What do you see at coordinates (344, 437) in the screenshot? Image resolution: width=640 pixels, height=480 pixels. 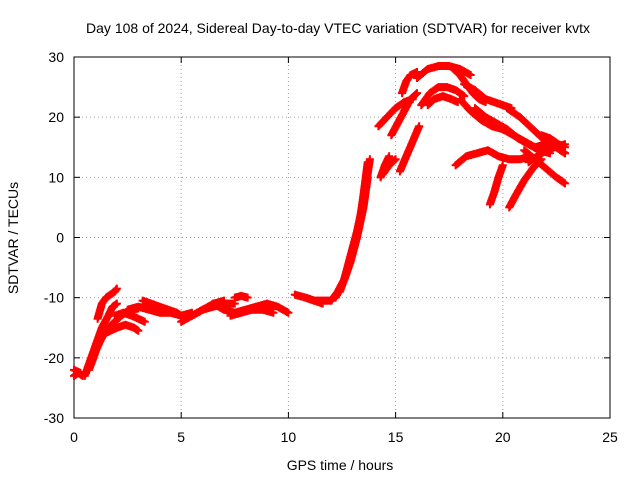 I see `x-tick-labels: 0 5 10 15 20 25` at bounding box center [344, 437].